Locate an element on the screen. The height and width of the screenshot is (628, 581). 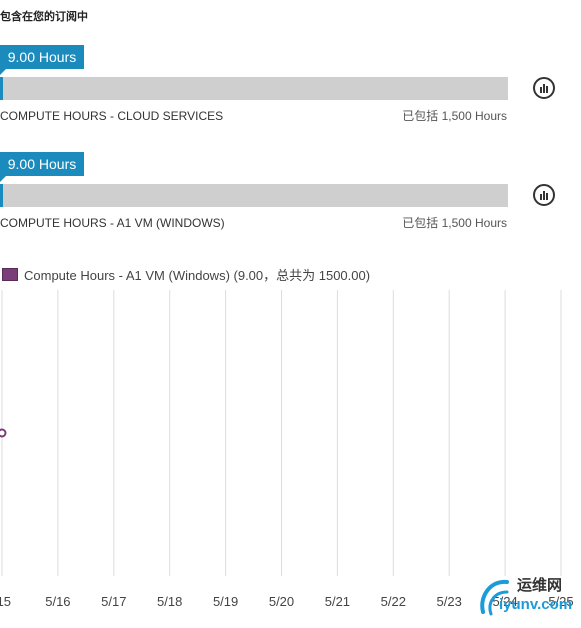
x-tick-label: 5/16 is located at coordinates (57, 601).